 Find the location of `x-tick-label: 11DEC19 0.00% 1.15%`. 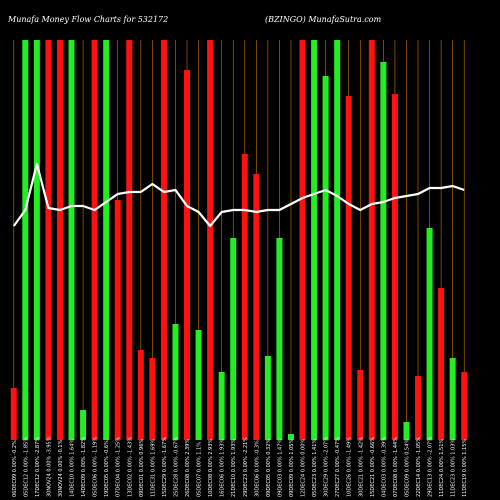

x-tick-label: 11DEC19 0.00% 1.15% is located at coordinates (465, 468).